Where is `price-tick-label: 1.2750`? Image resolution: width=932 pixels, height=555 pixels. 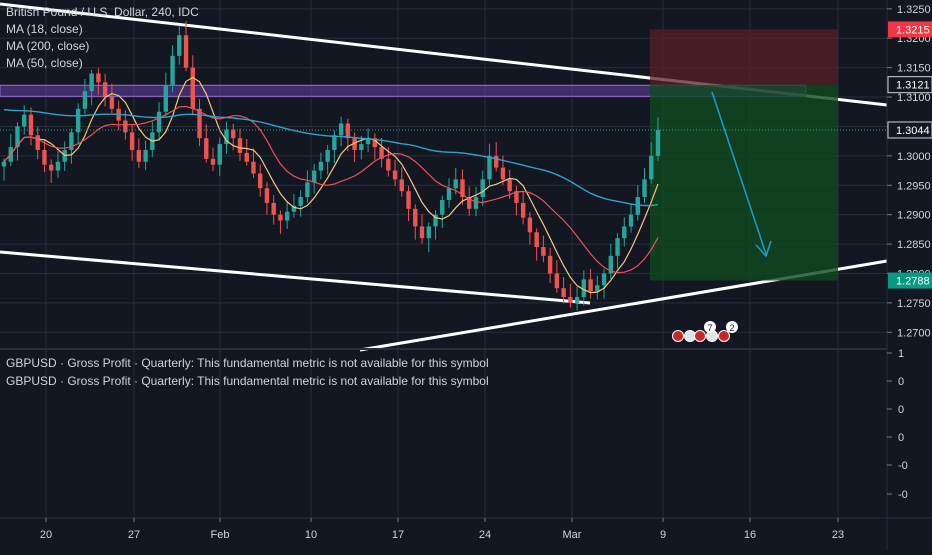 price-tick-label: 1.2750 is located at coordinates (914, 304).